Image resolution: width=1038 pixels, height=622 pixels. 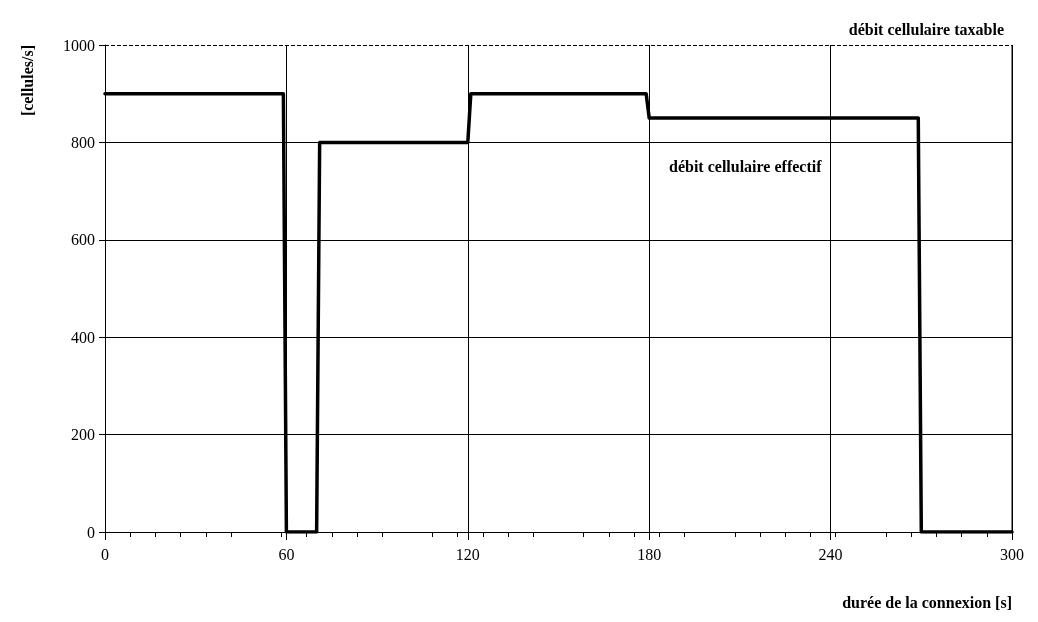 What do you see at coordinates (649, 554) in the screenshot?
I see `x-tick-label: 180` at bounding box center [649, 554].